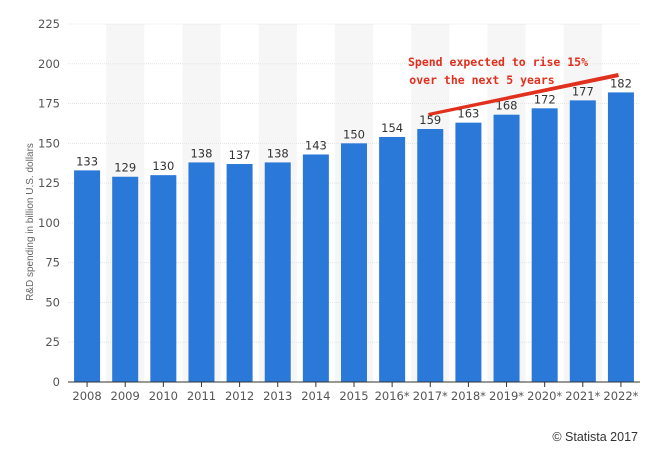 This screenshot has width=650, height=454. Describe the element at coordinates (621, 83) in the screenshot. I see `data-label: 182` at that location.